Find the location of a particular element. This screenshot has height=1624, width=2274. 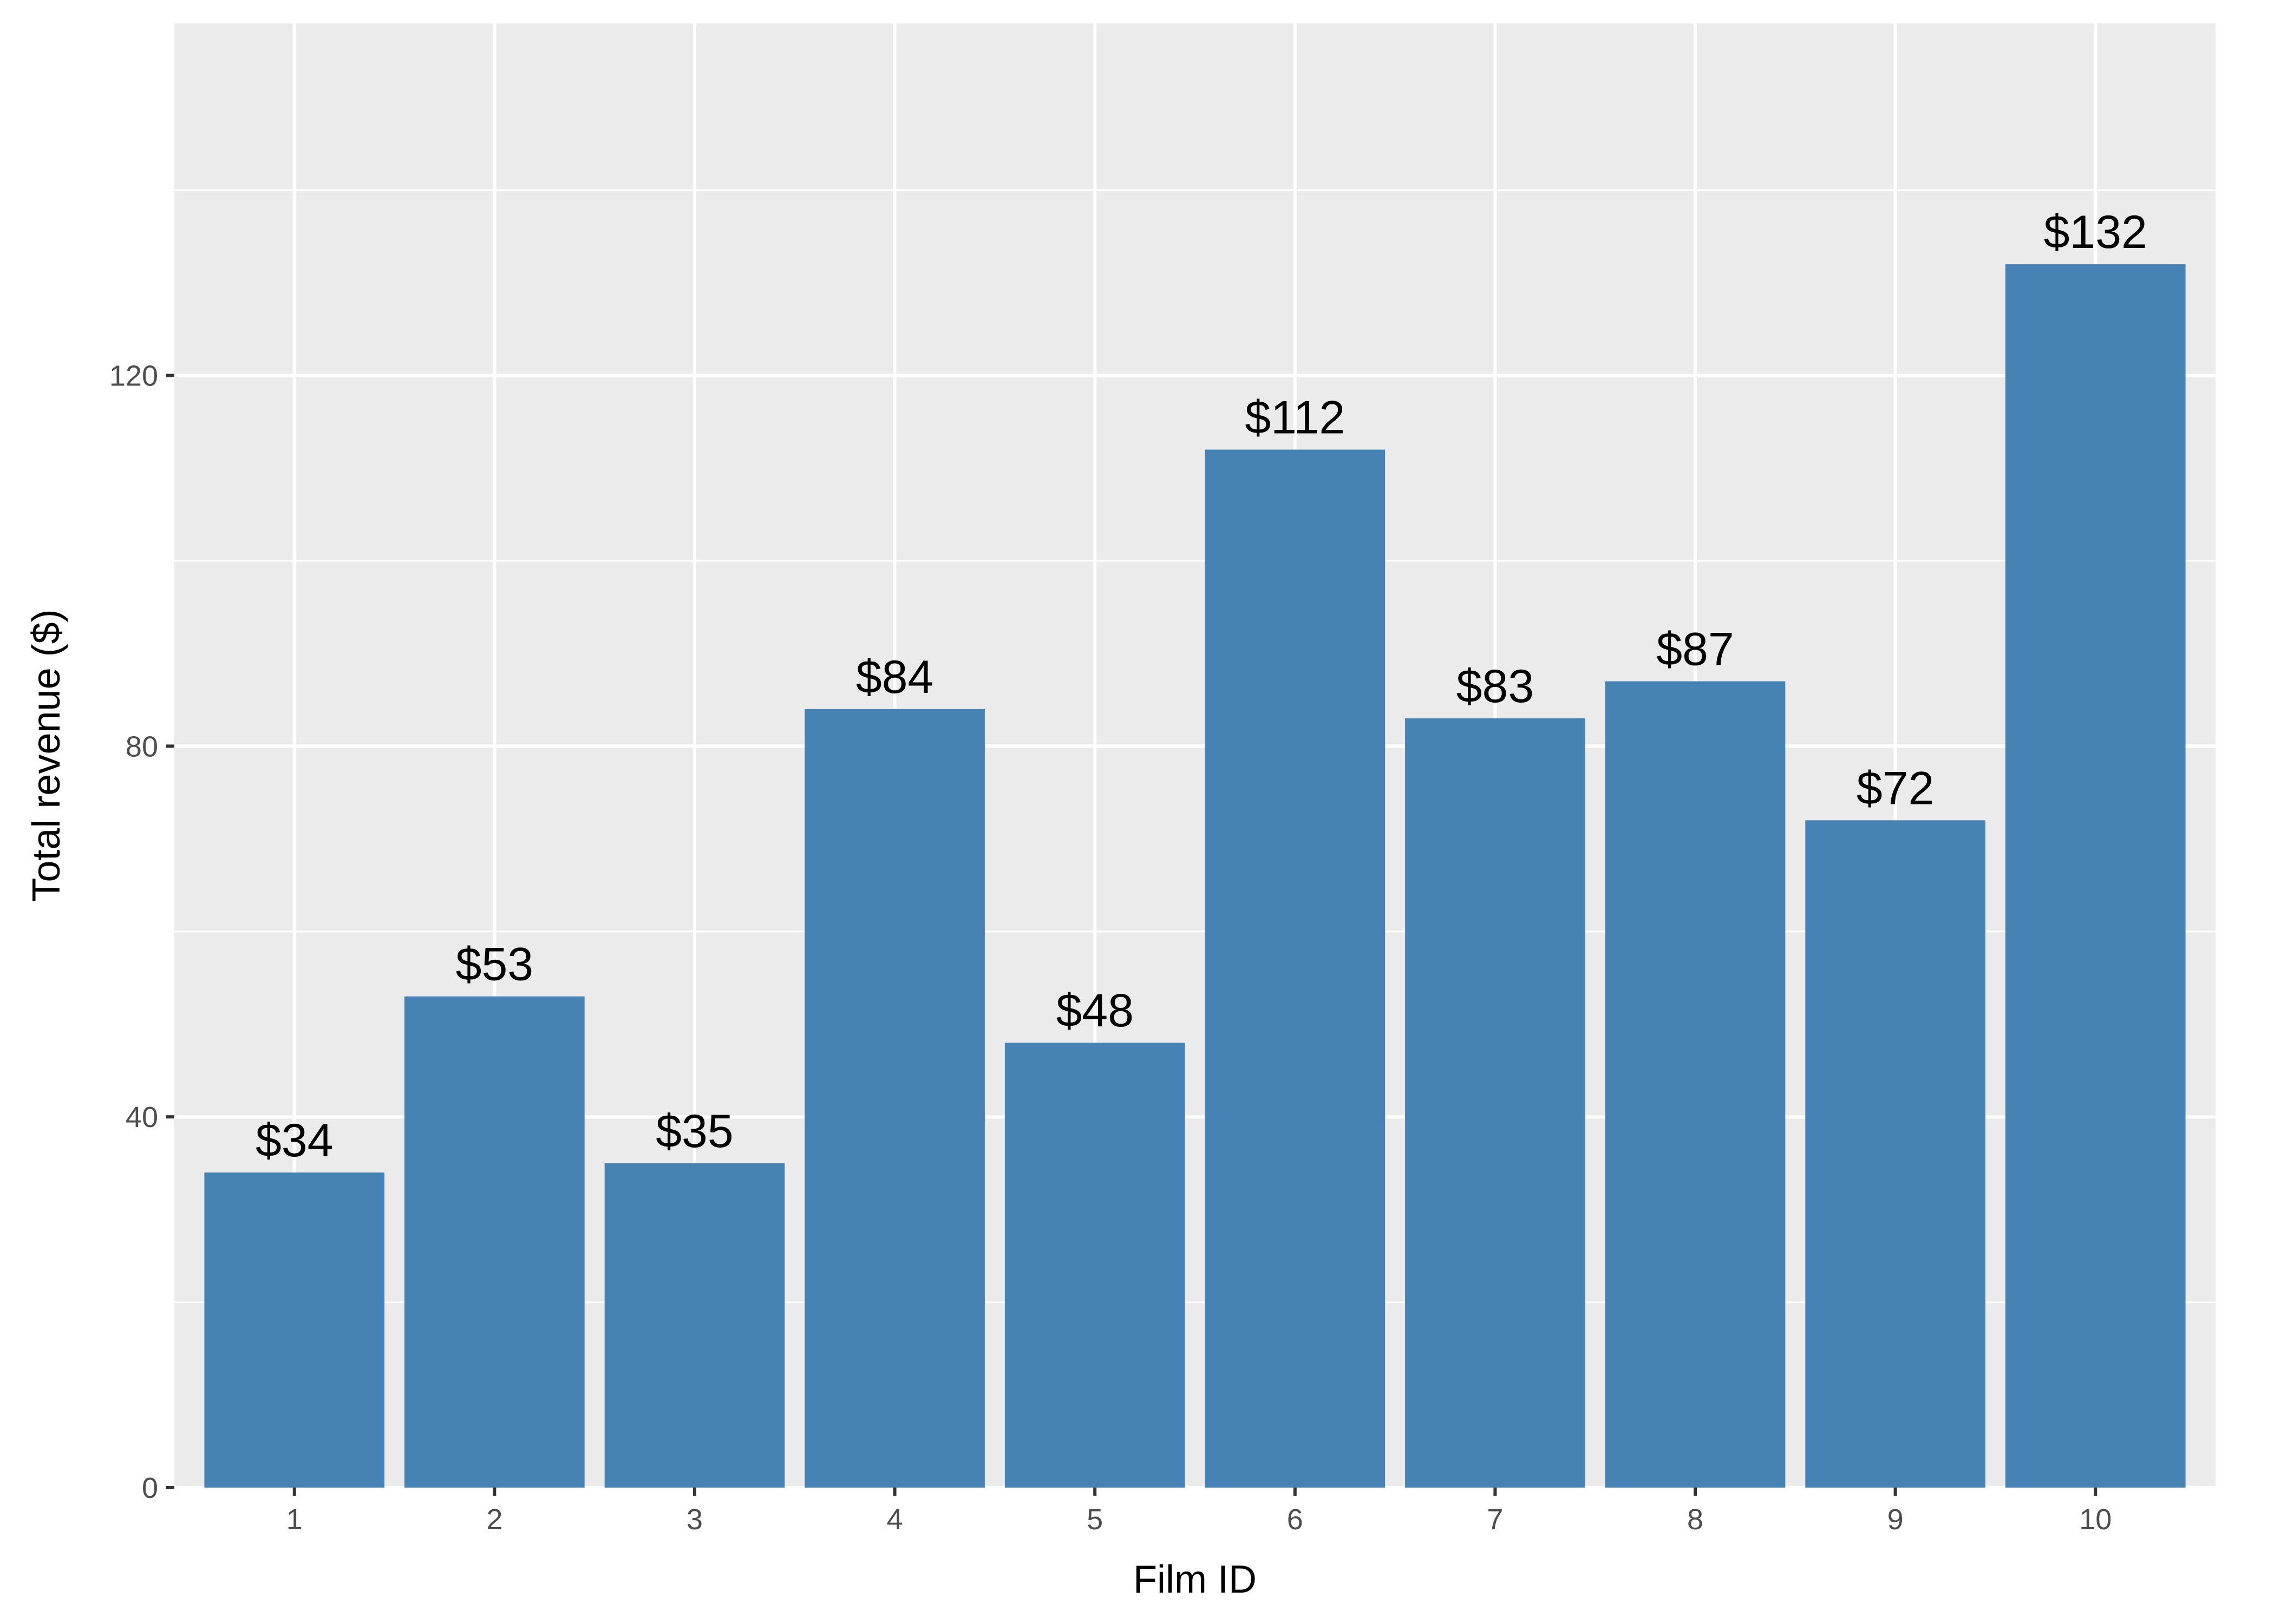

x-axis-title: Film ID is located at coordinates (1195, 1580).